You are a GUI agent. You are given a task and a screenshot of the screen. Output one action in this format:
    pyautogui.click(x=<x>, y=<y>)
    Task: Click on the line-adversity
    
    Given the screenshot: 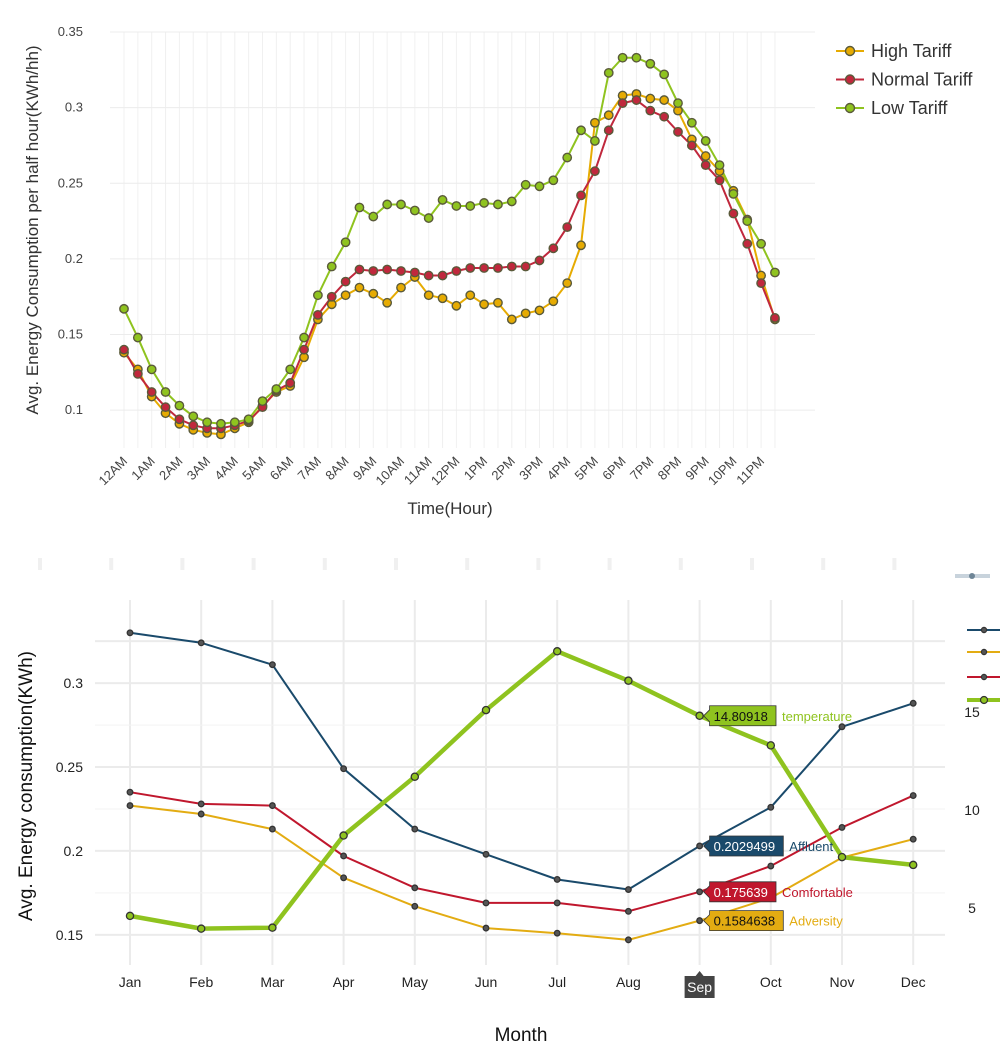 What is the action you would take?
    pyautogui.click(x=521, y=872)
    